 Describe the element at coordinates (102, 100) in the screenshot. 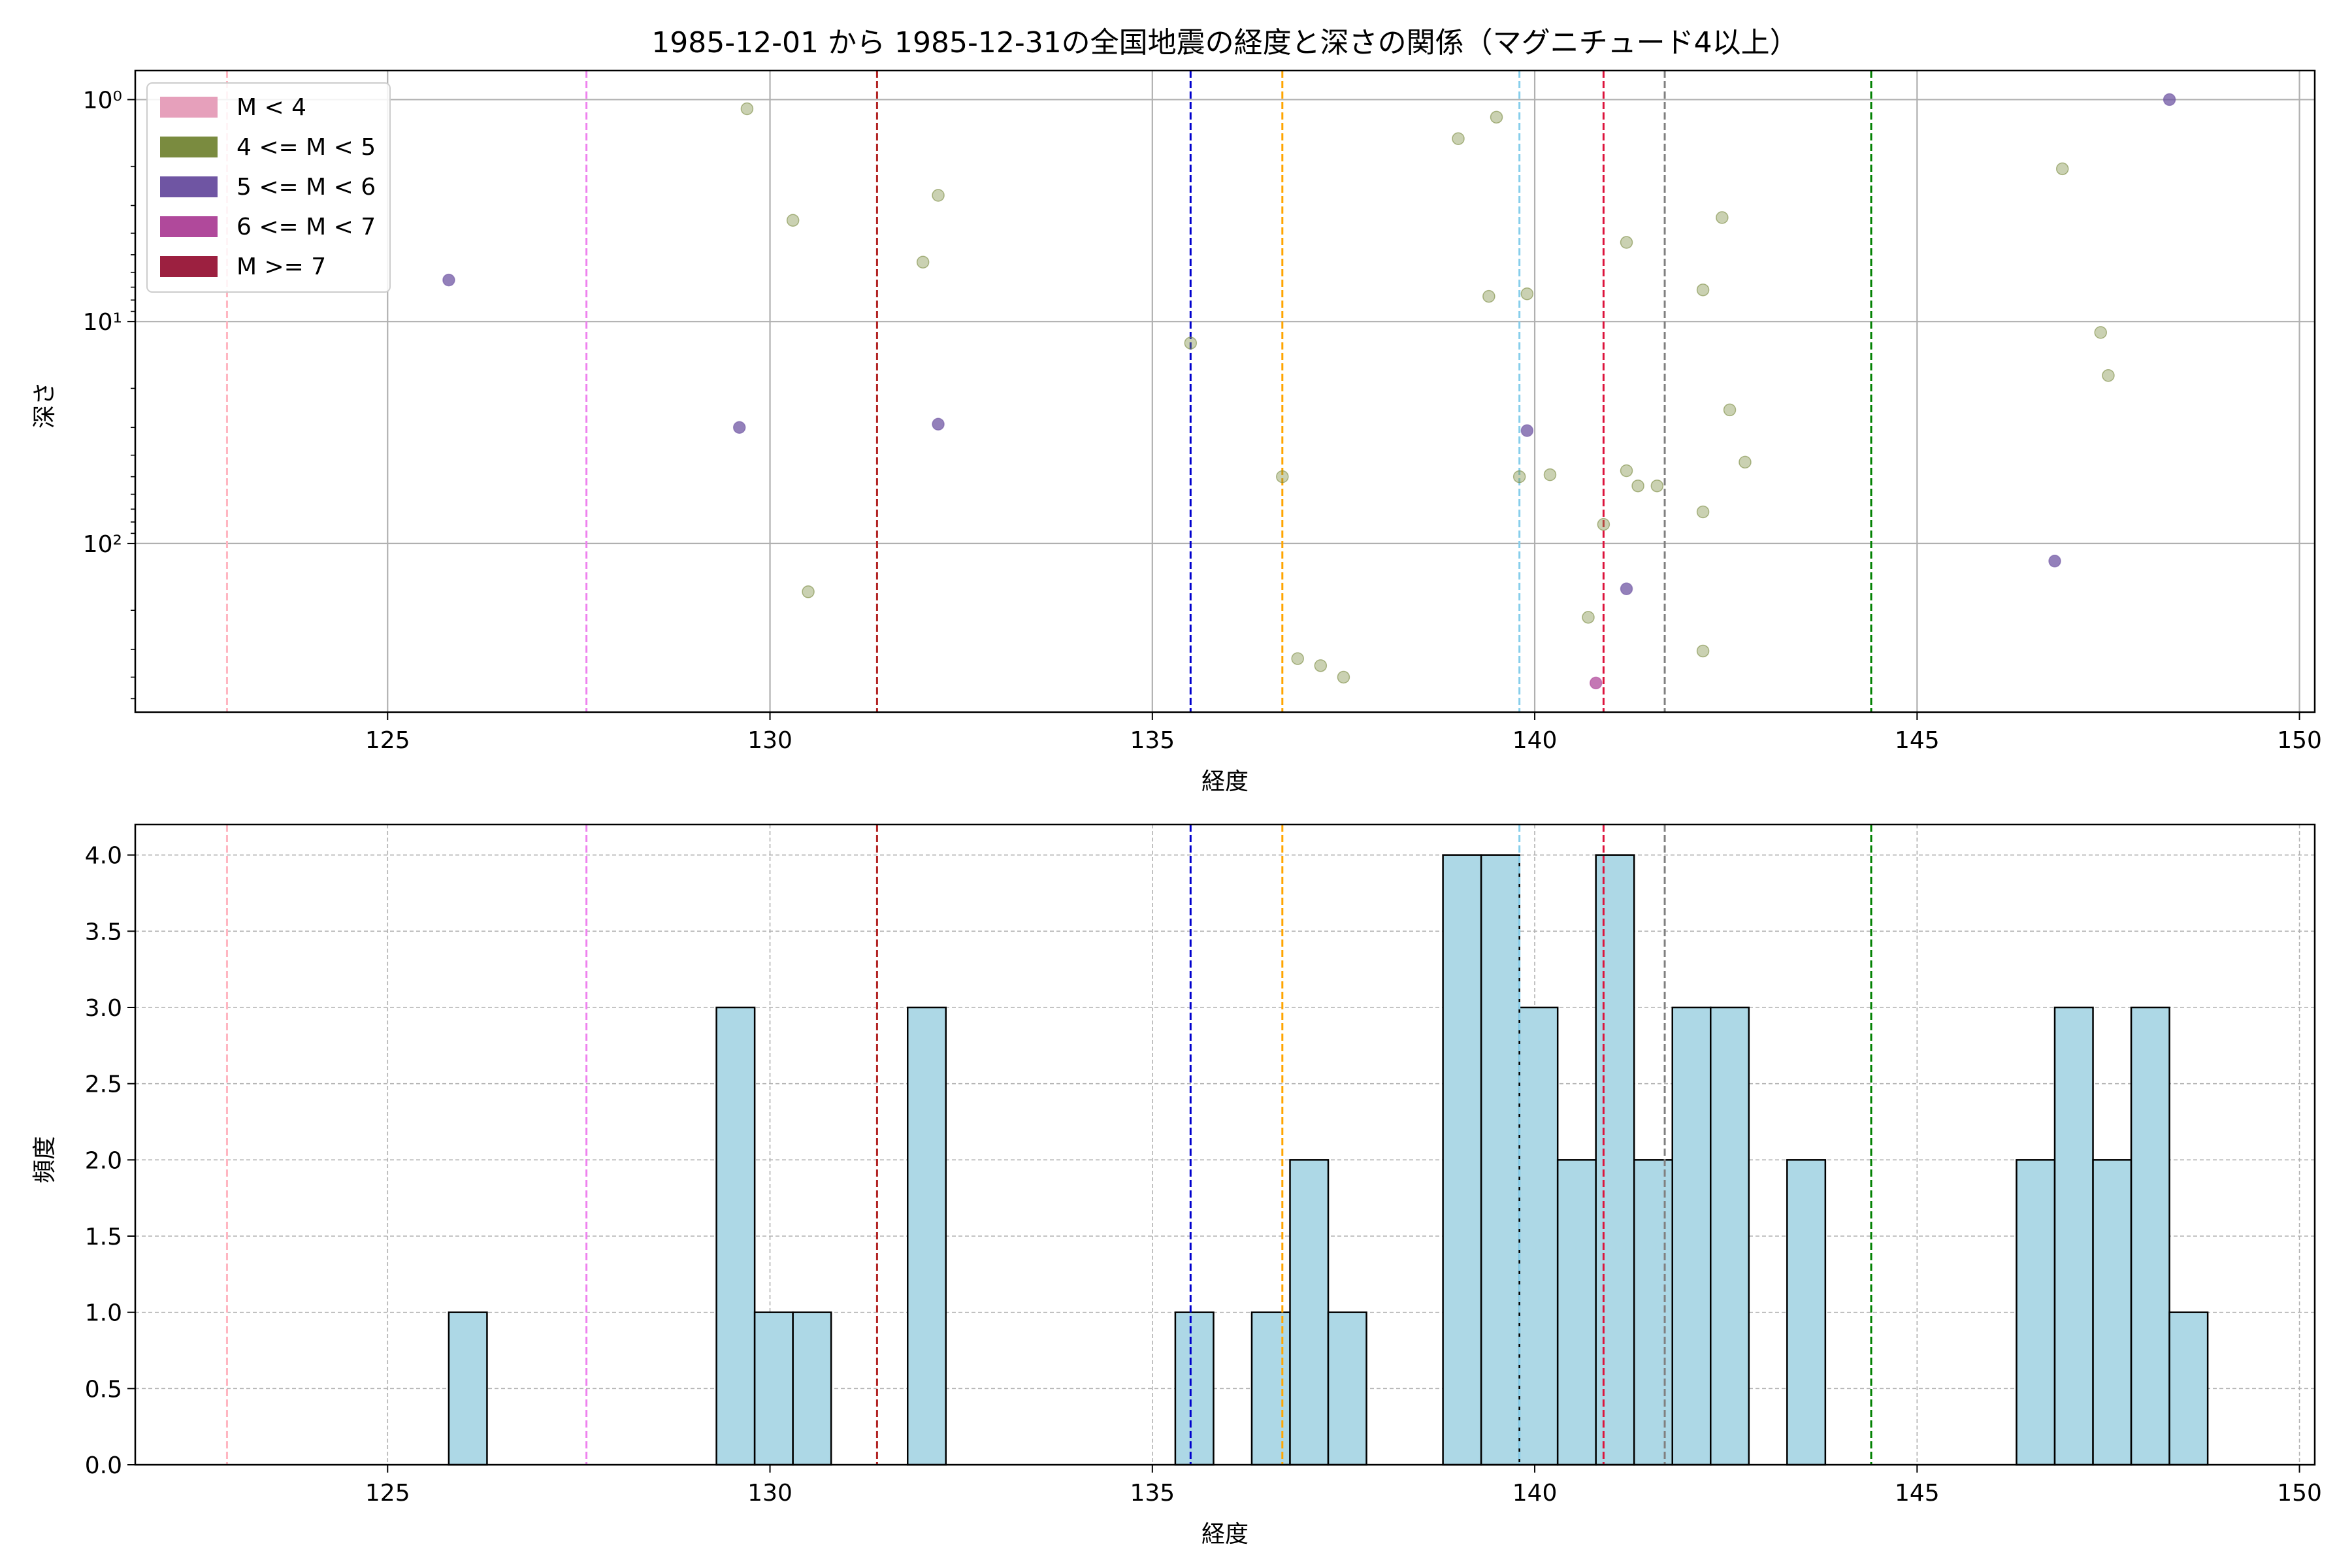

I see `scatter-ytick-label: 10⁰` at that location.